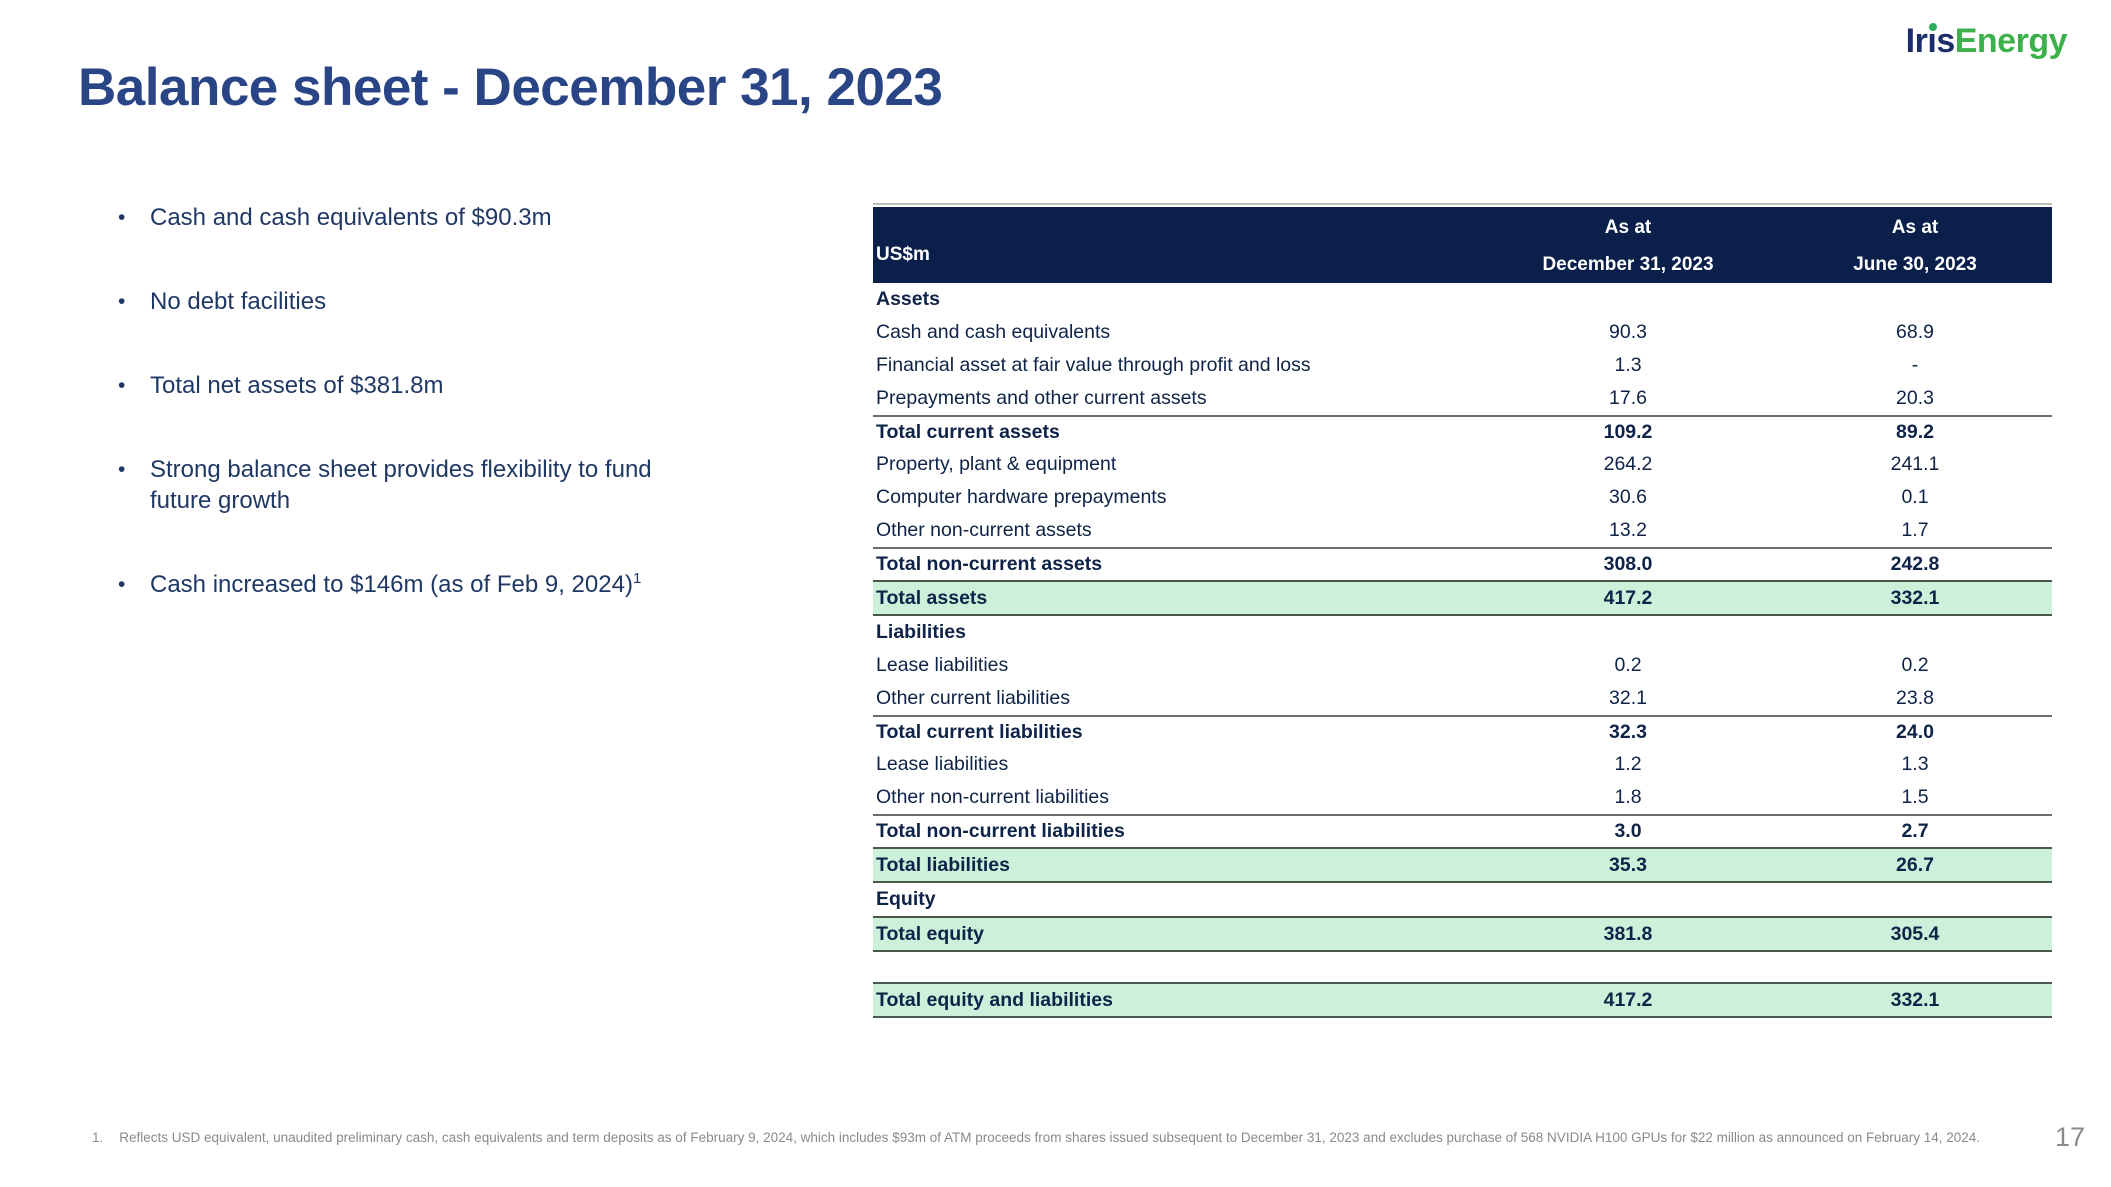 The height and width of the screenshot is (1187, 2111). Describe the element at coordinates (1930, 41) in the screenshot. I see `logo-word-iris: Irı s` at that location.